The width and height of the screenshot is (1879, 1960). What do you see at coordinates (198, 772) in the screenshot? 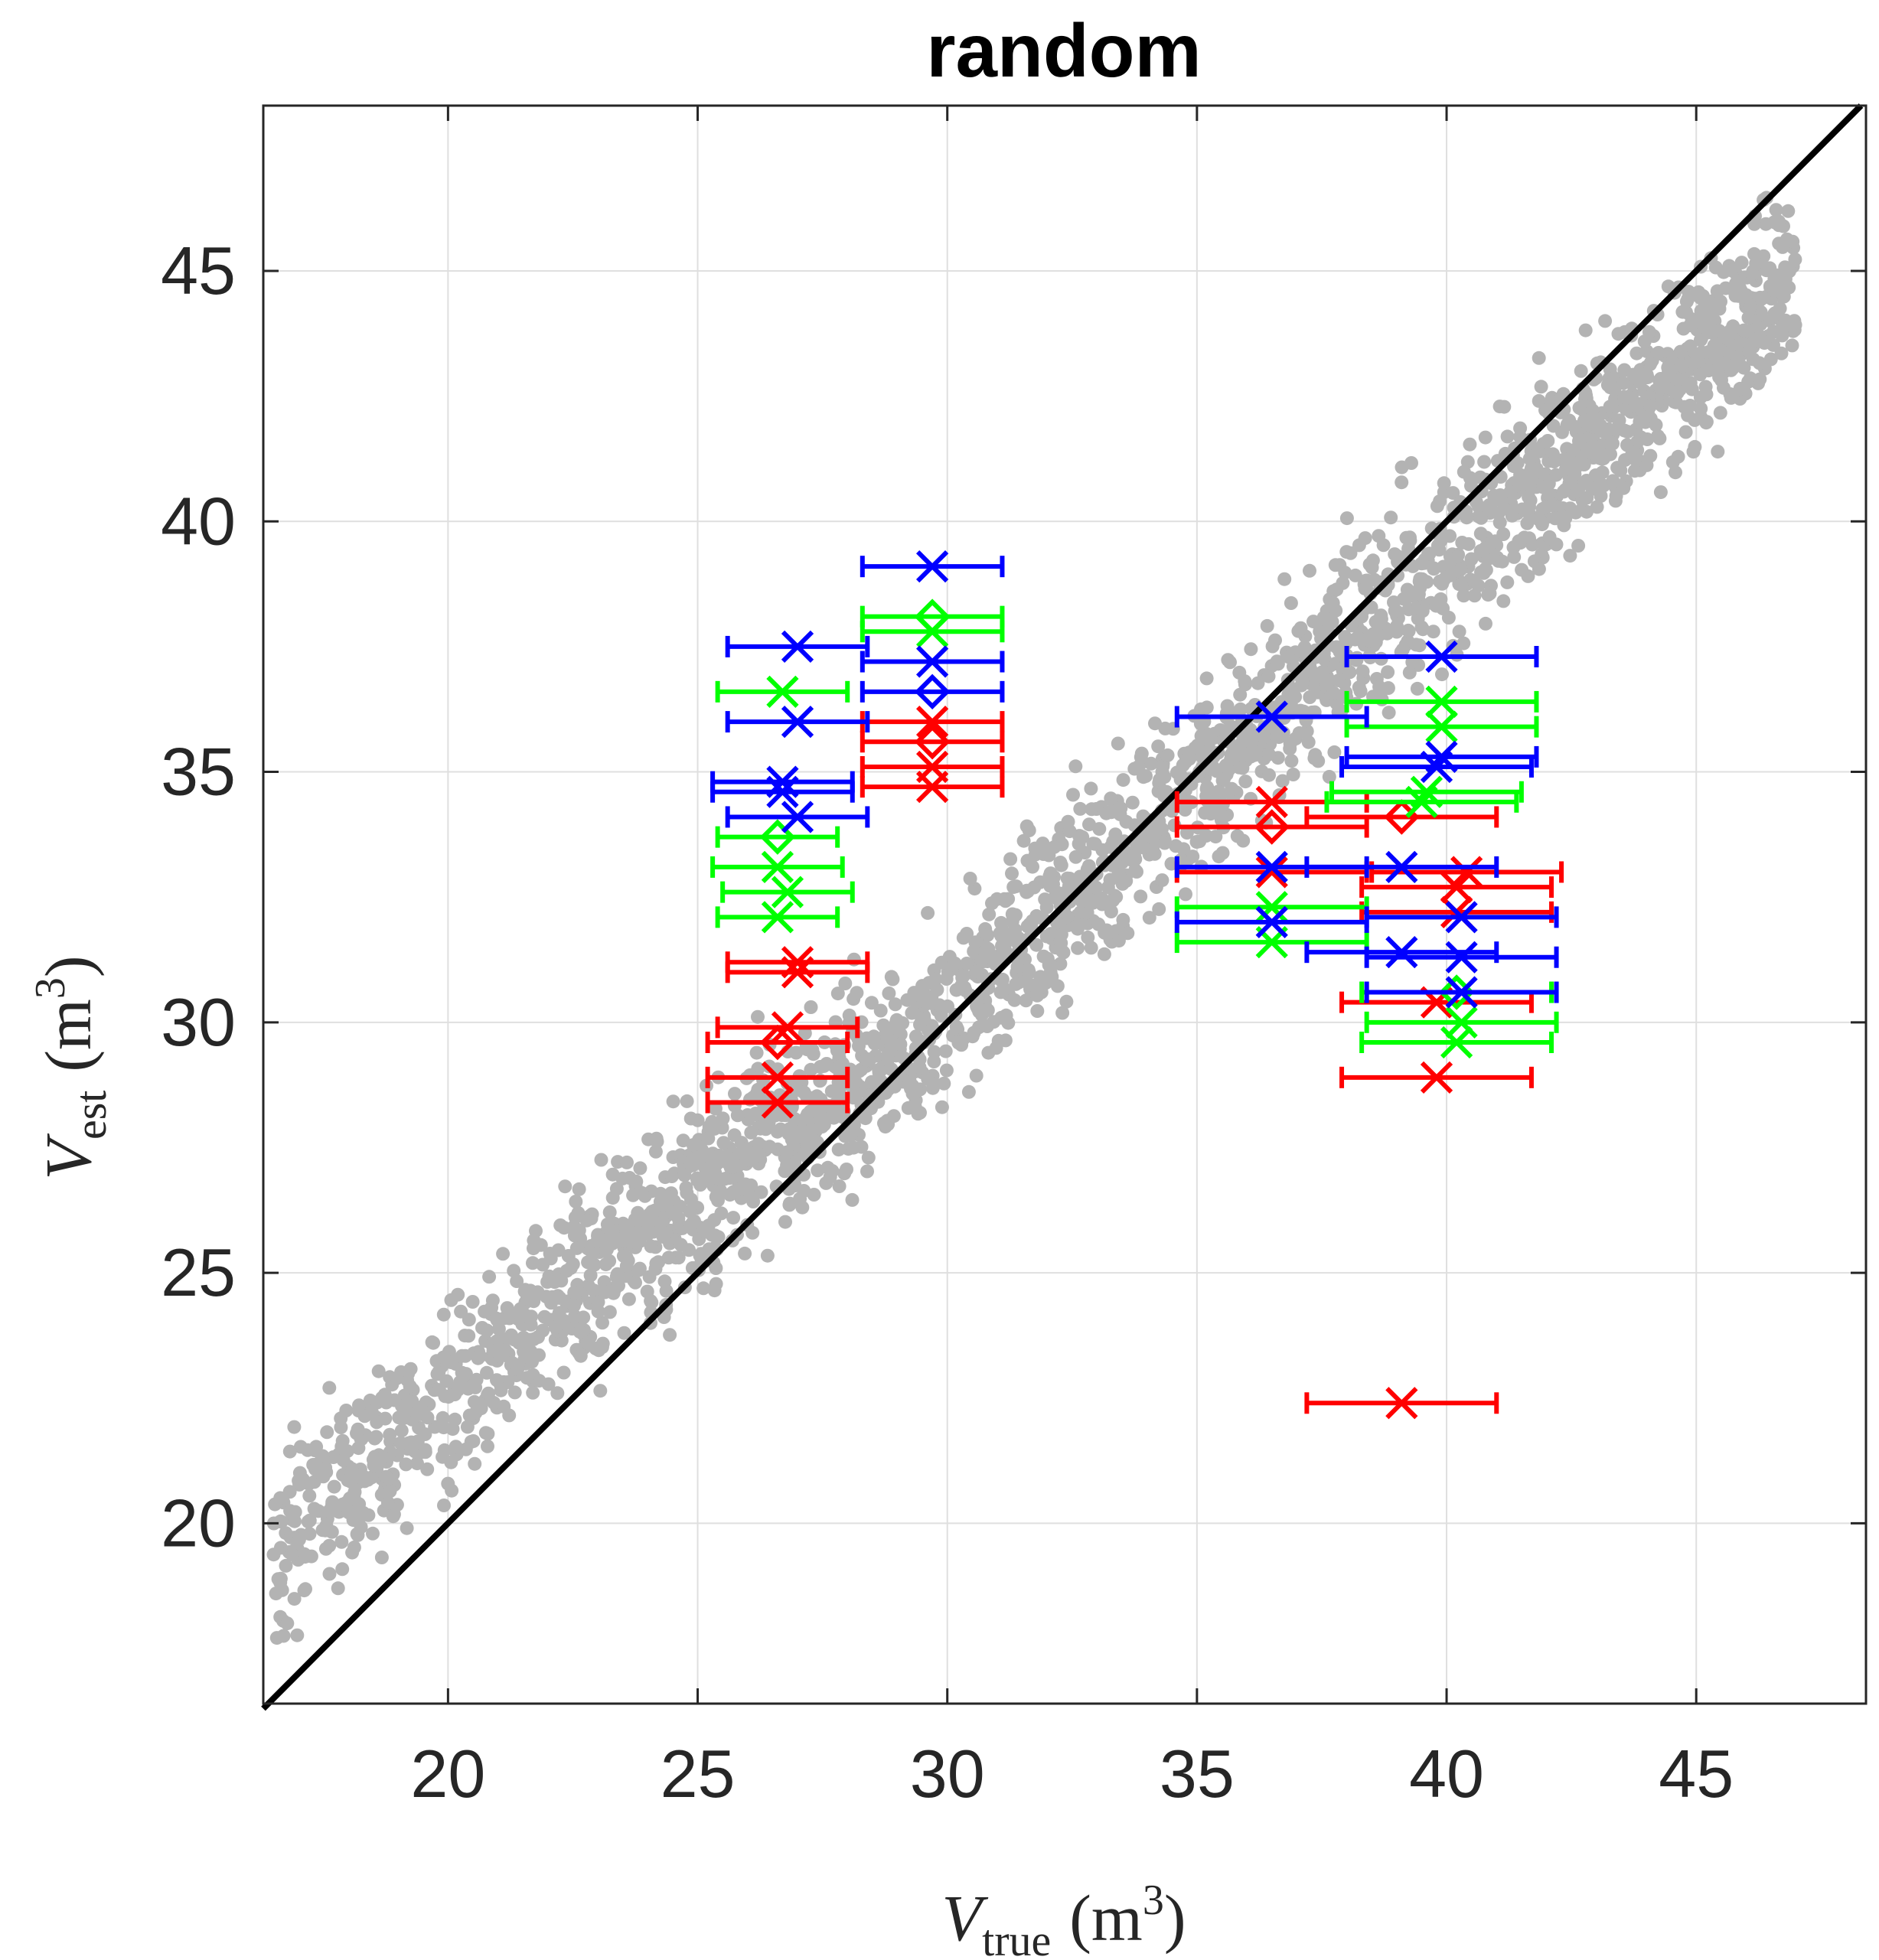
I see `y-tick-label: 35` at bounding box center [198, 772].